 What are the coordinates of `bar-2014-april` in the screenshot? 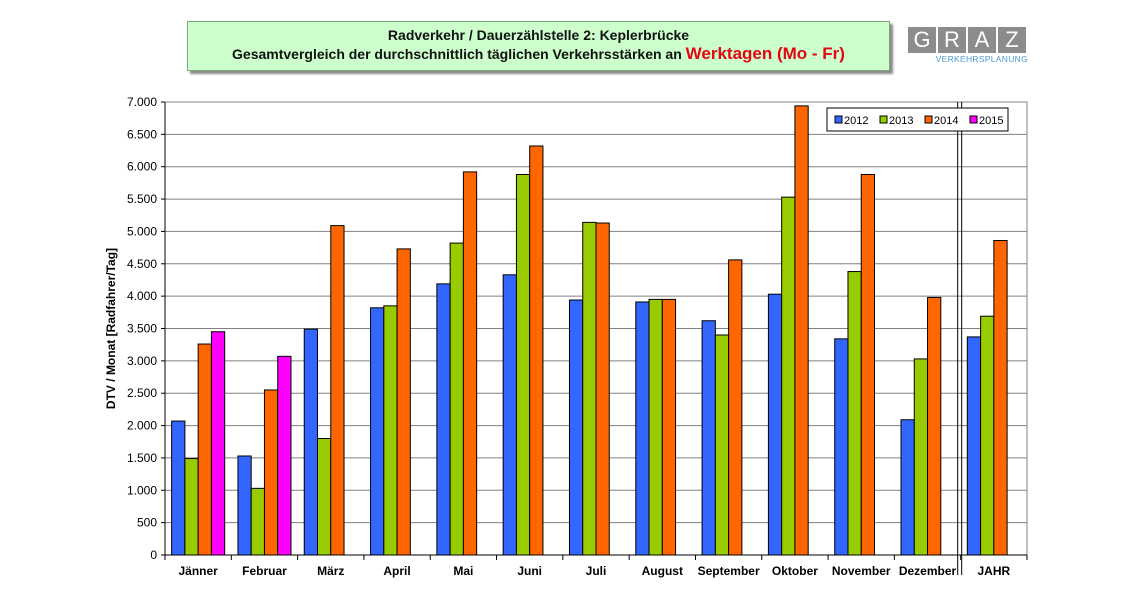 It's located at (403, 402).